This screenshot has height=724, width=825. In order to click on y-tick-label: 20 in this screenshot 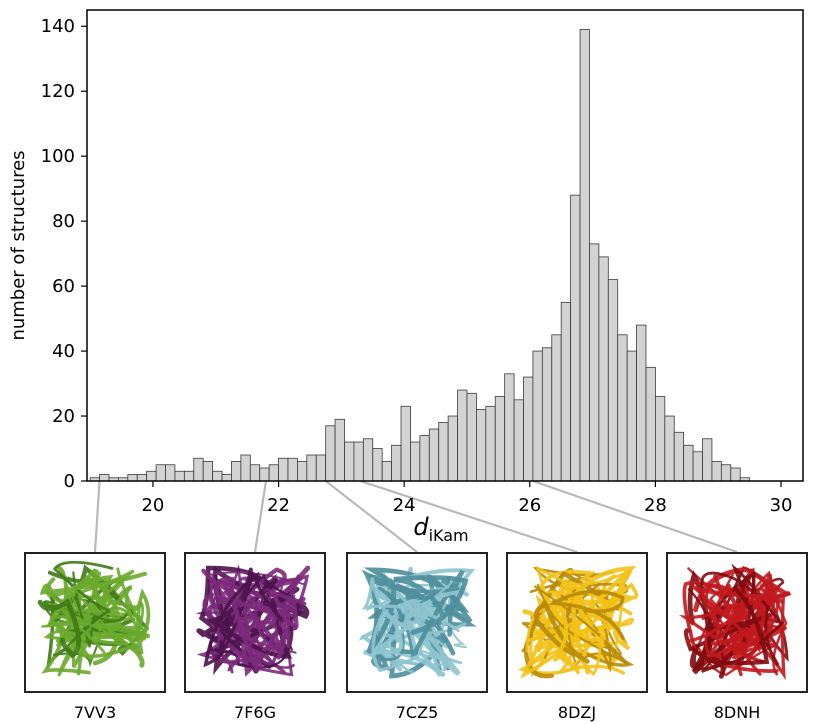, I will do `click(63, 416)`.